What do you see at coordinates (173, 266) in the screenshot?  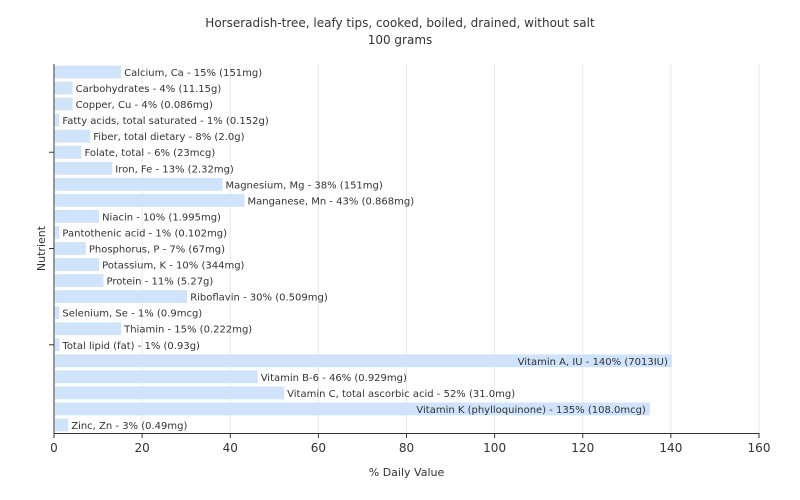 I see `data-label: Potassium, K - 10% (344mg)` at bounding box center [173, 266].